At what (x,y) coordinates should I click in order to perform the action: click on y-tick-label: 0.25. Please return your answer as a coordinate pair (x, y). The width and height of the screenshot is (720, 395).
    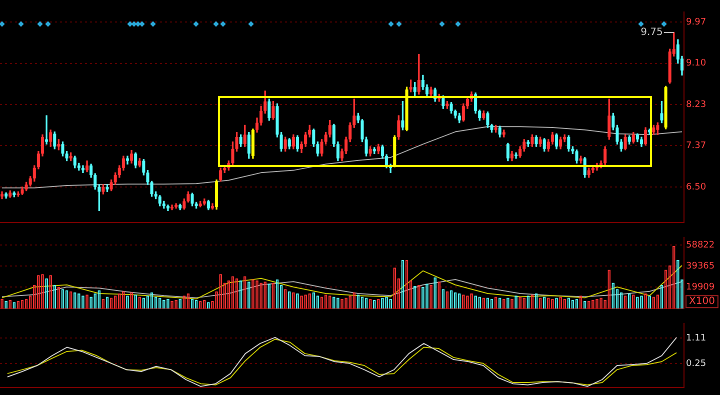
    Looking at the image, I should click on (696, 364).